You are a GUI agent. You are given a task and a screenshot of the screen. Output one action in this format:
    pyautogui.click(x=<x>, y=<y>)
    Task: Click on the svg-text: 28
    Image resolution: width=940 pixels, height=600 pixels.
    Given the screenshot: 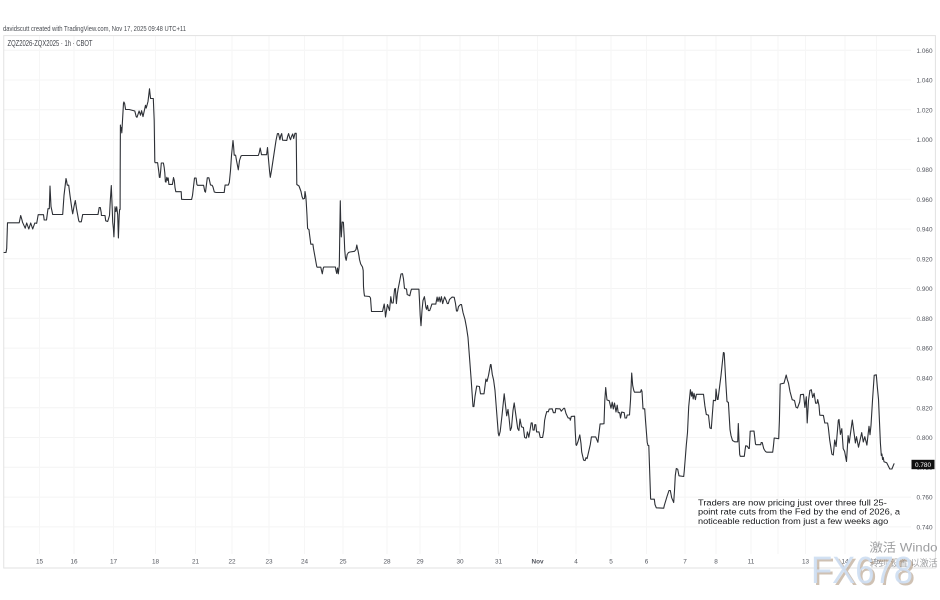 What is the action you would take?
    pyautogui.click(x=387, y=562)
    